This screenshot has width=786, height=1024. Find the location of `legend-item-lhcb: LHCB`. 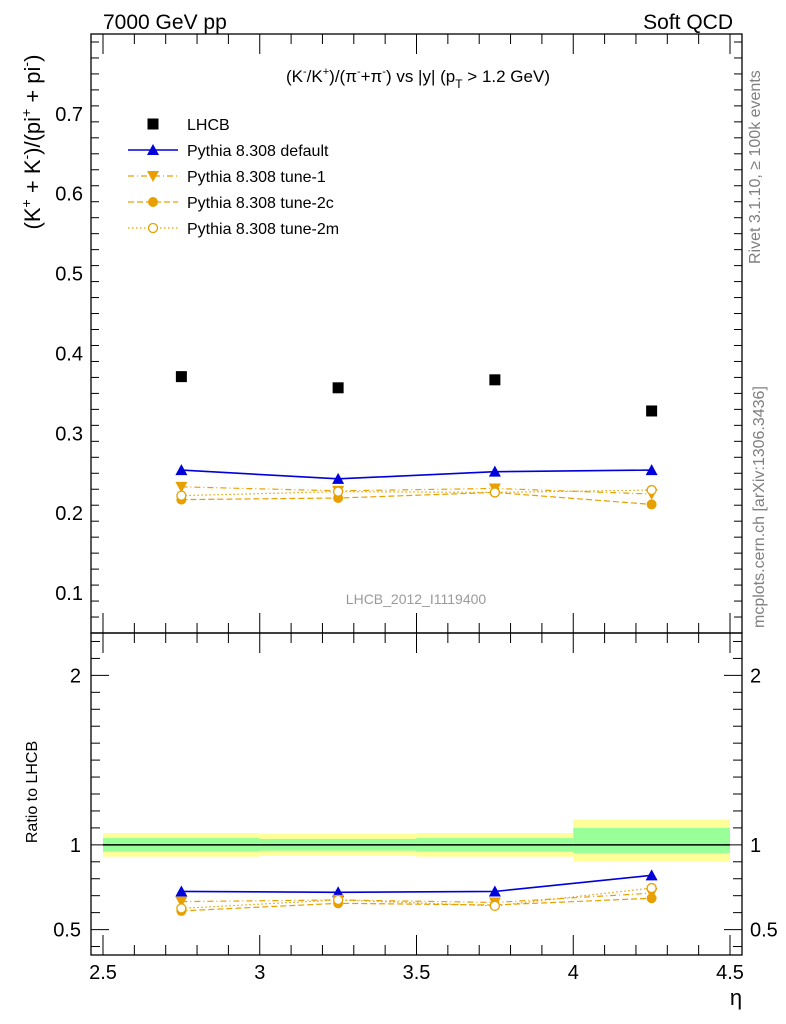

legend-item-lhcb: LHCB is located at coordinates (188, 125).